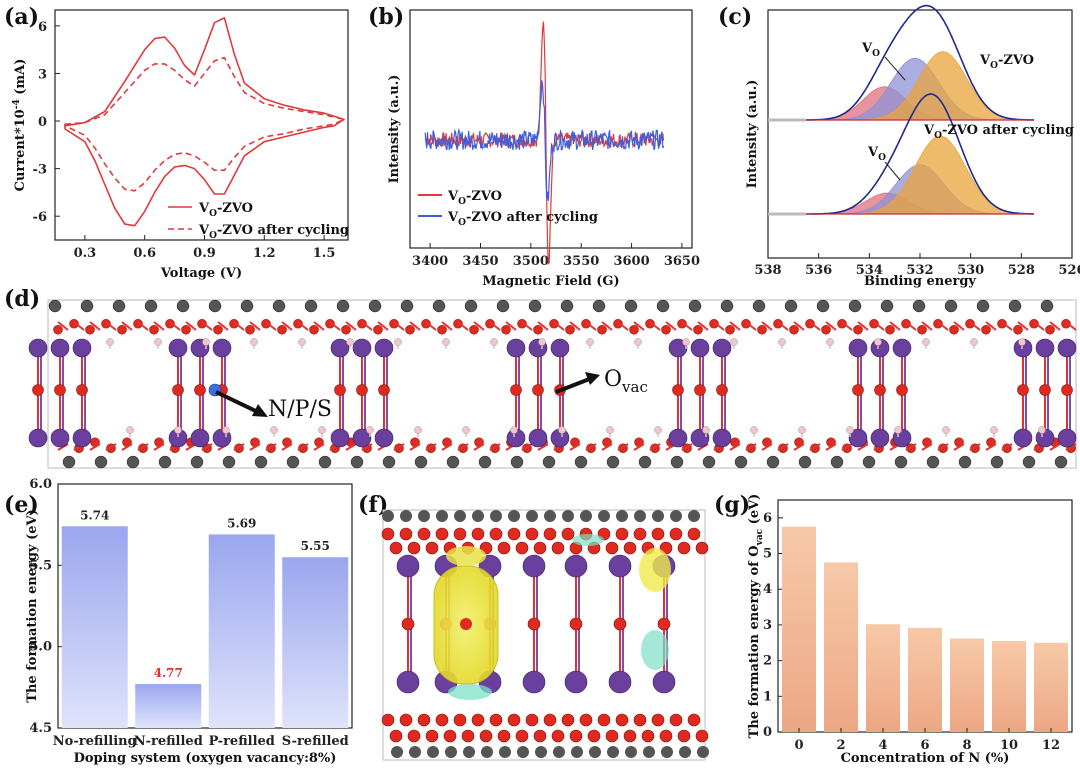 The width and height of the screenshot is (1080, 768). Describe the element at coordinates (168, 673) in the screenshot. I see `bar-value-e-1: 4.77` at that location.